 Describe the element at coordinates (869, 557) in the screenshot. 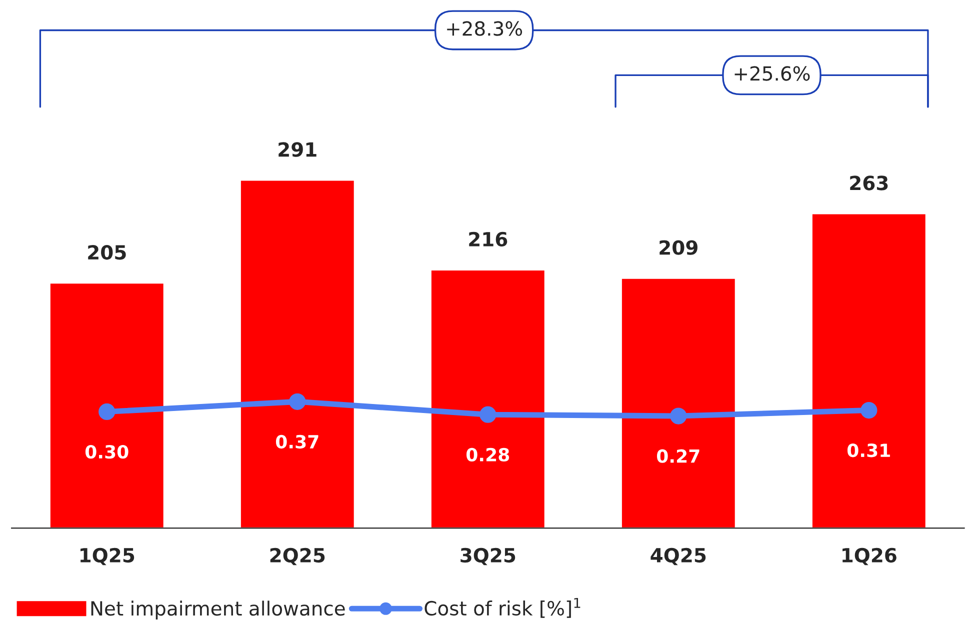

I see `x-tick-label: 1Q26` at that location.